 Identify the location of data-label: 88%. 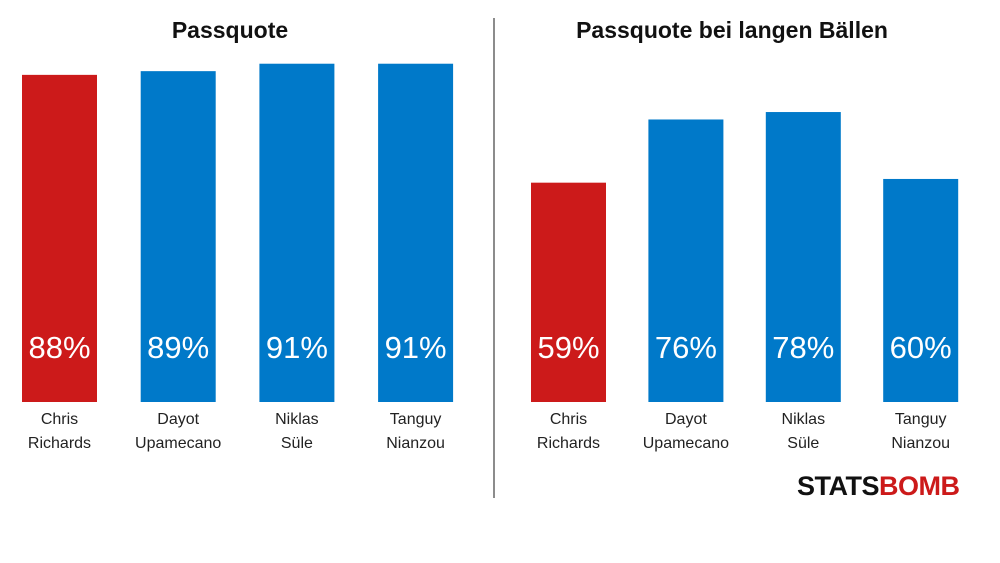
(59, 347).